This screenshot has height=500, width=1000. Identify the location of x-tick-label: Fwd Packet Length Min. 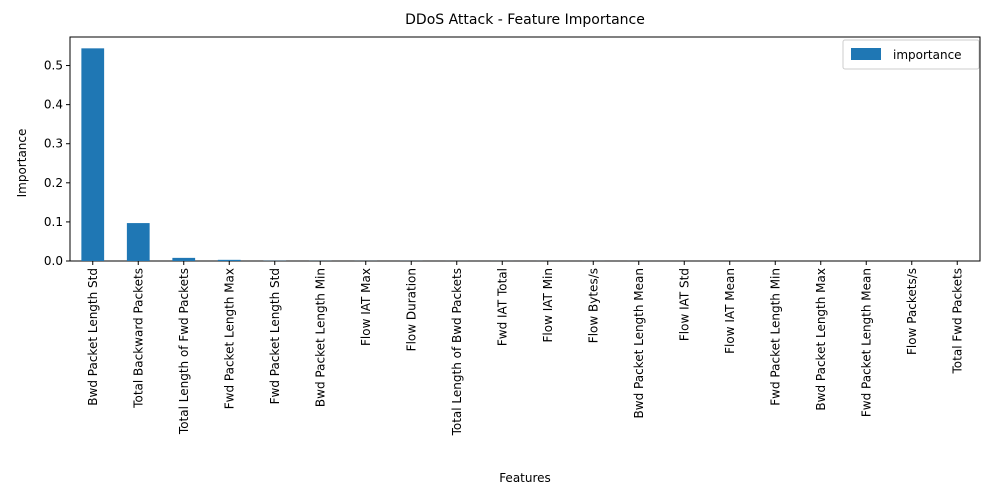
(775, 337).